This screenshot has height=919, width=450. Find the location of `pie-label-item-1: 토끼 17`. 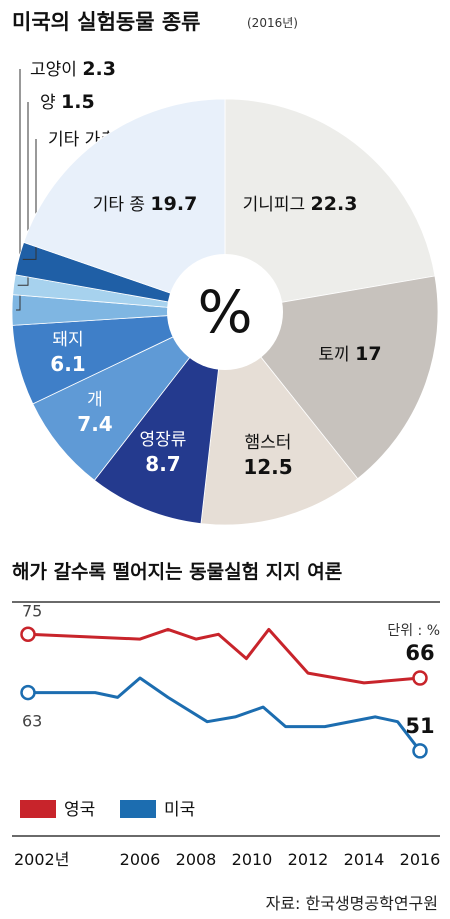

pie-label-item-1: 토끼 17 is located at coordinates (349, 354).